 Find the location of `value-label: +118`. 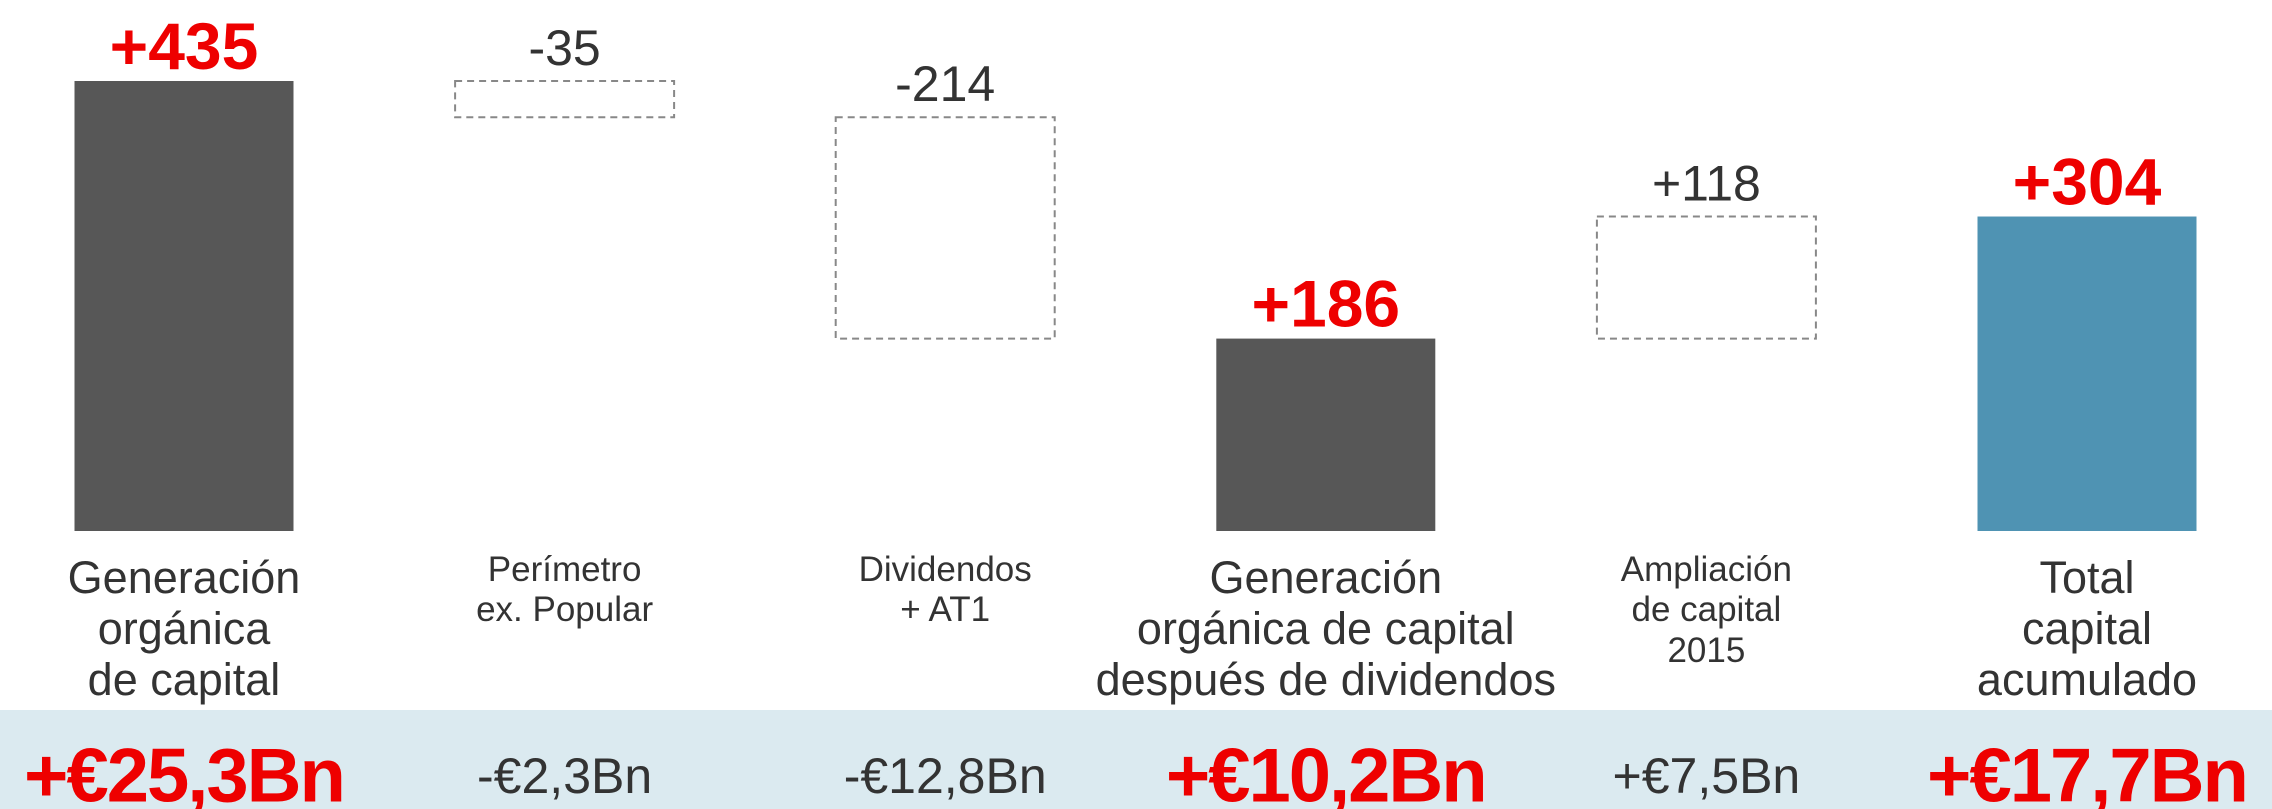

value-label: +118 is located at coordinates (1706, 184).